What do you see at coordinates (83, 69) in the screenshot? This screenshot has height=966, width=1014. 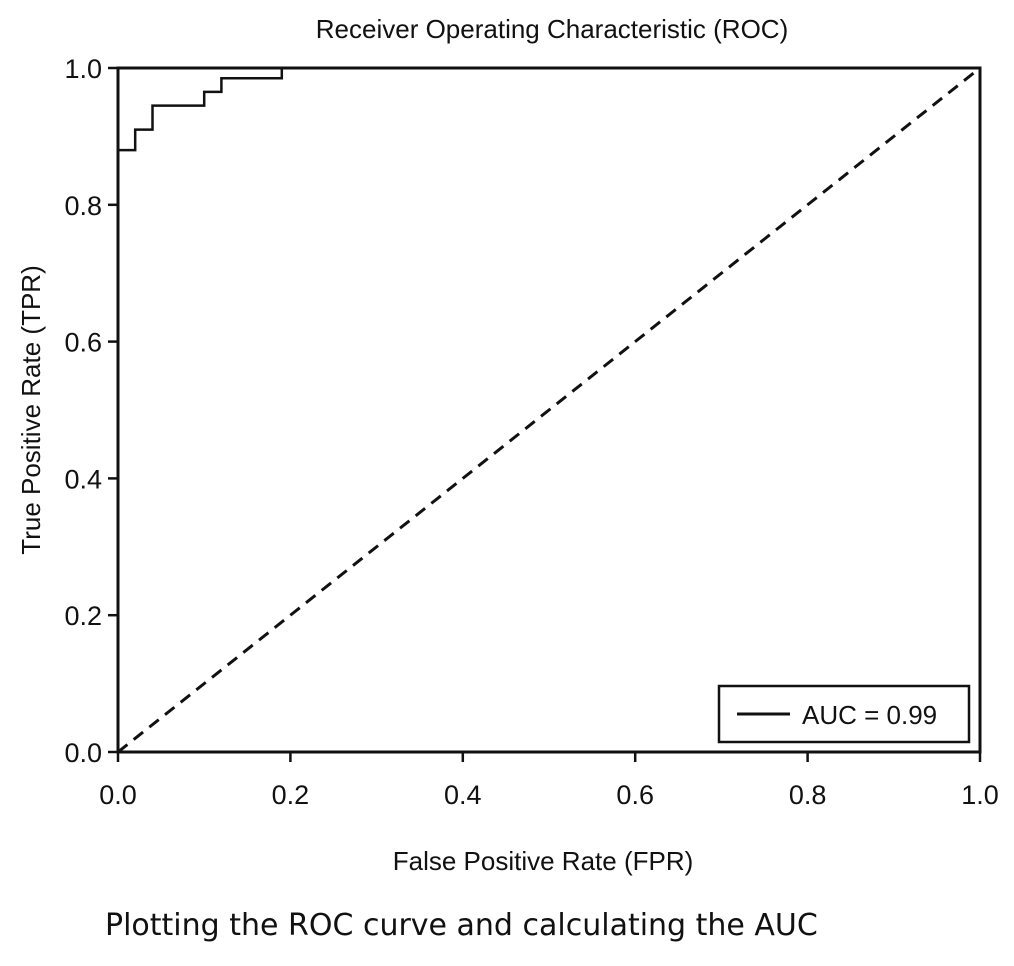 I see `y-tick-label: 1.0` at bounding box center [83, 69].